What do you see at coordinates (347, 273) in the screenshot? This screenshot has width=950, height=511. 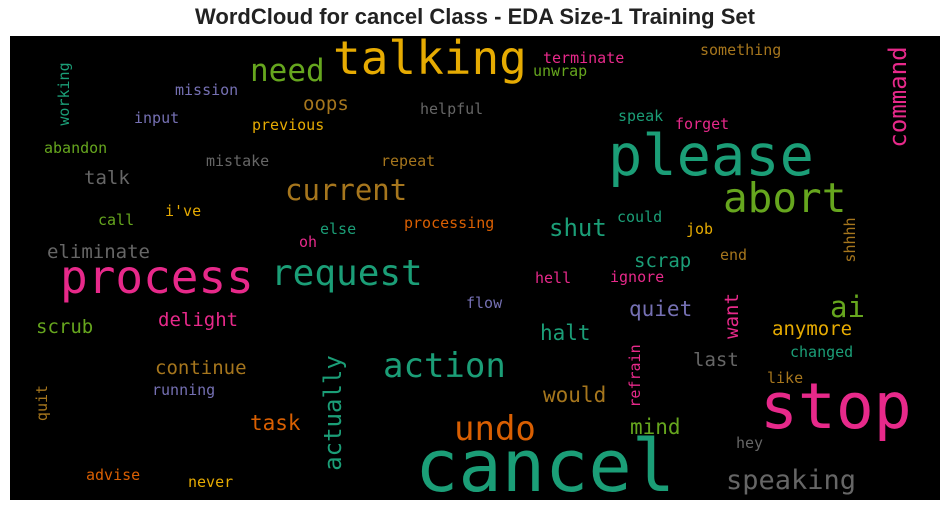 I see `word-request: request` at bounding box center [347, 273].